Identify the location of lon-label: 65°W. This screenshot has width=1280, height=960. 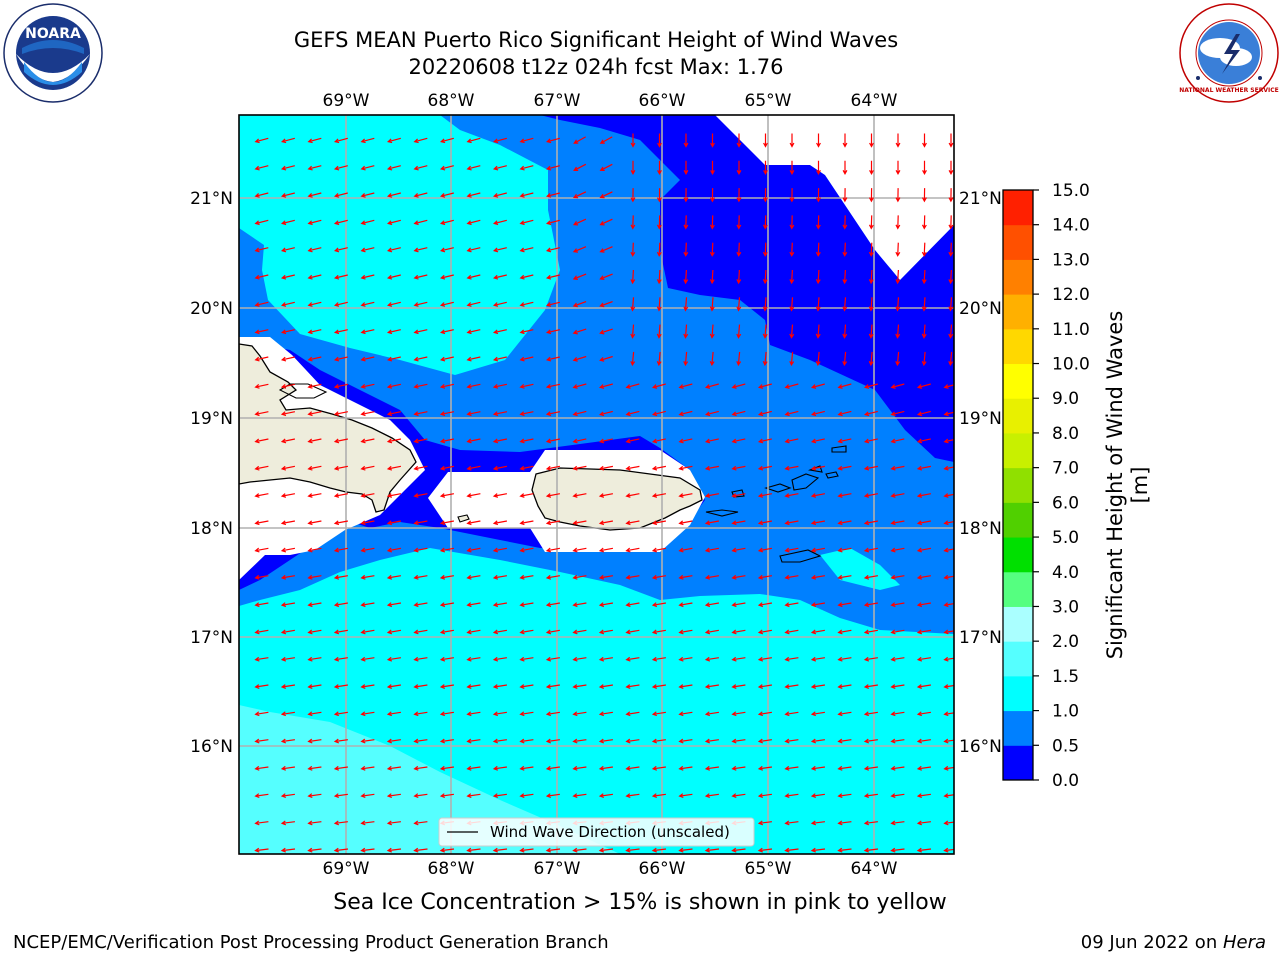
(768, 101).